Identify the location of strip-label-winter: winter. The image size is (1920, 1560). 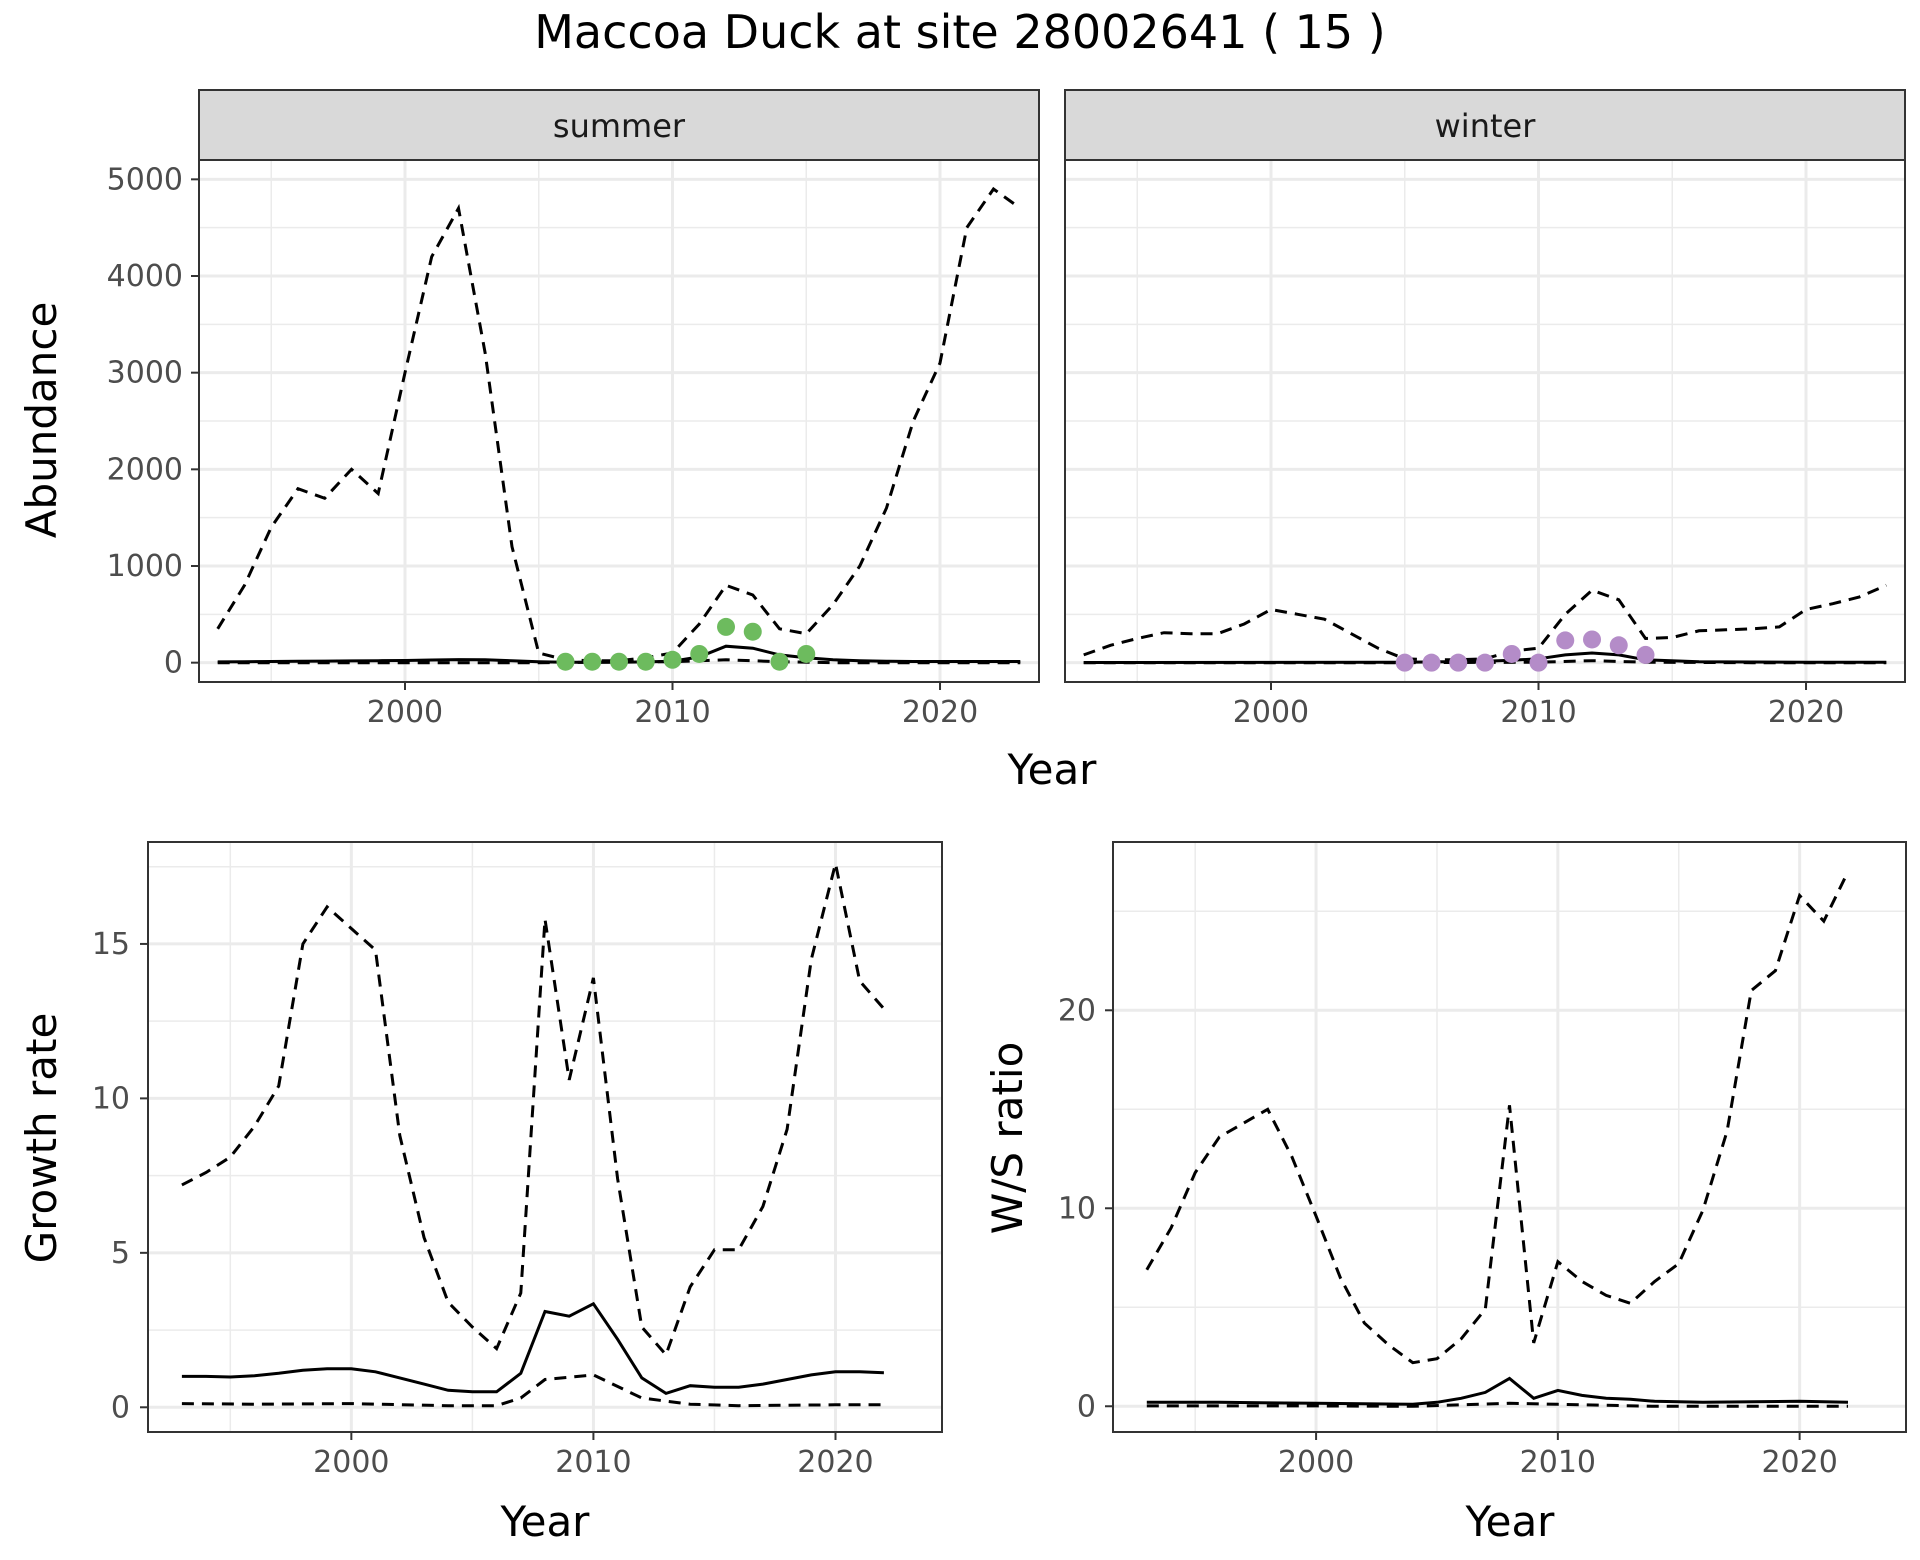
(1486, 126).